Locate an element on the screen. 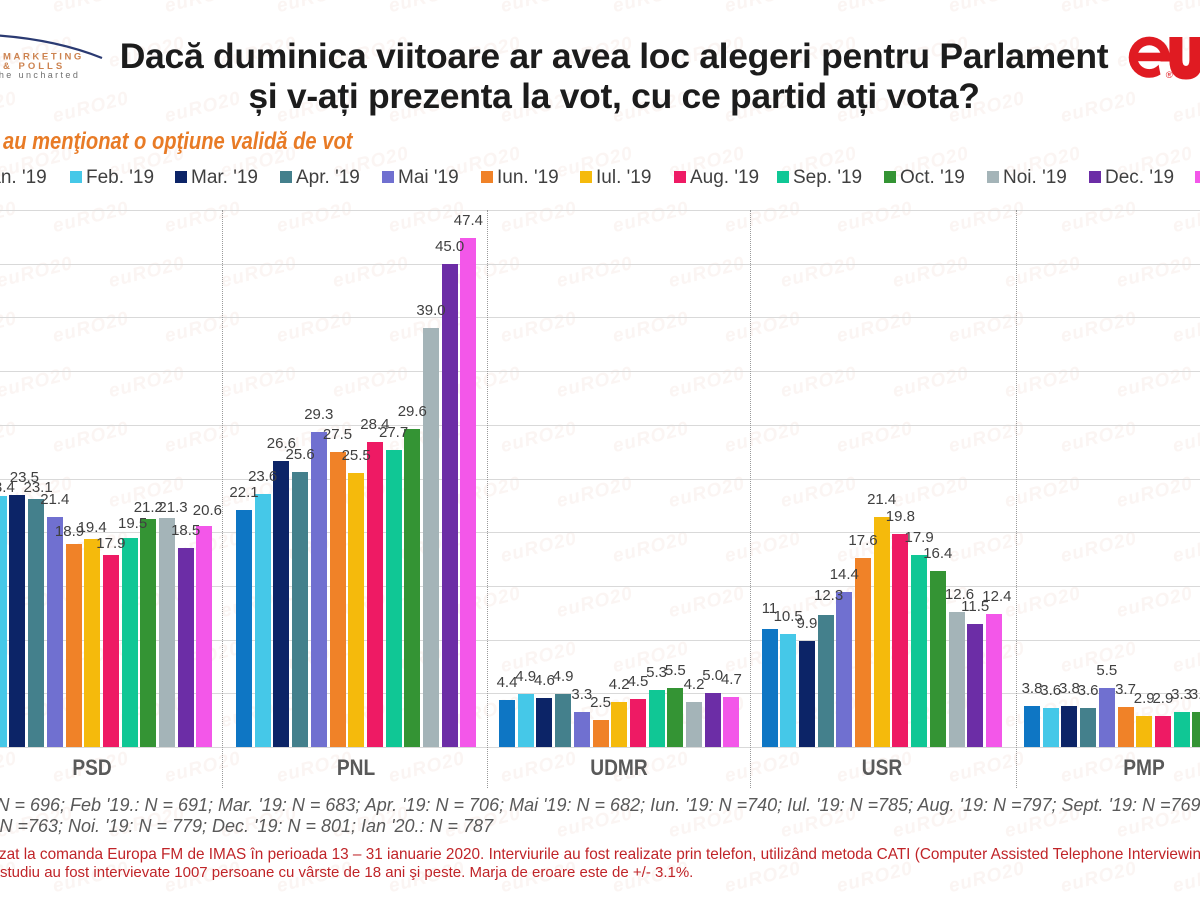 The height and width of the screenshot is (900, 1200). svg-text: & POLLS is located at coordinates (34, 66).